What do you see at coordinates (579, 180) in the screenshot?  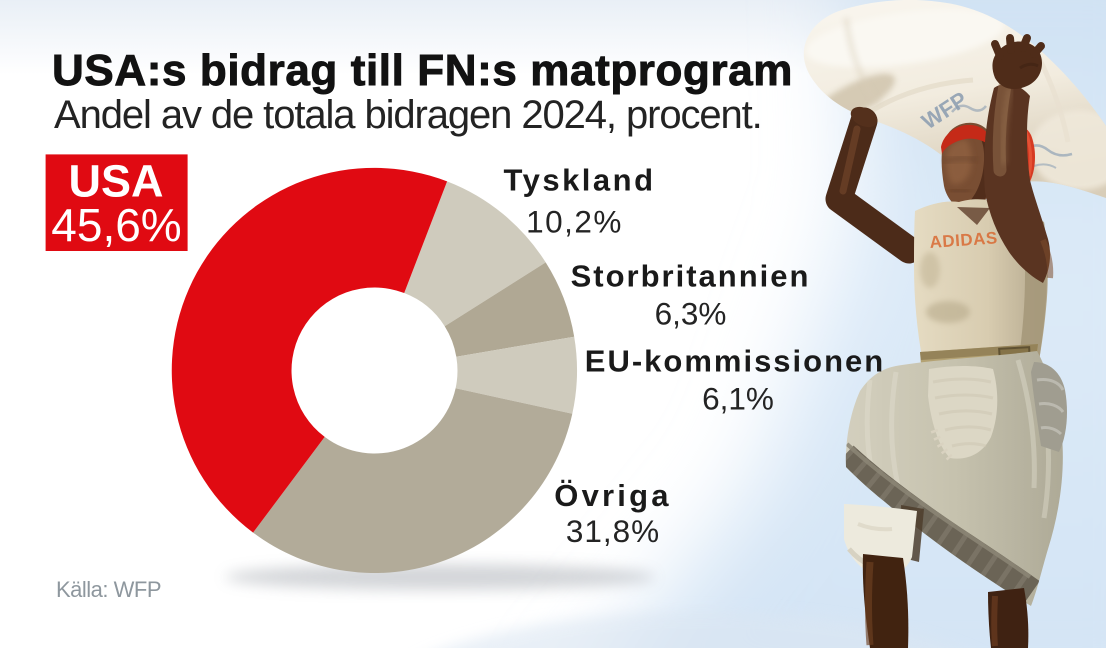 I see `svg-text: Tyskland` at bounding box center [579, 180].